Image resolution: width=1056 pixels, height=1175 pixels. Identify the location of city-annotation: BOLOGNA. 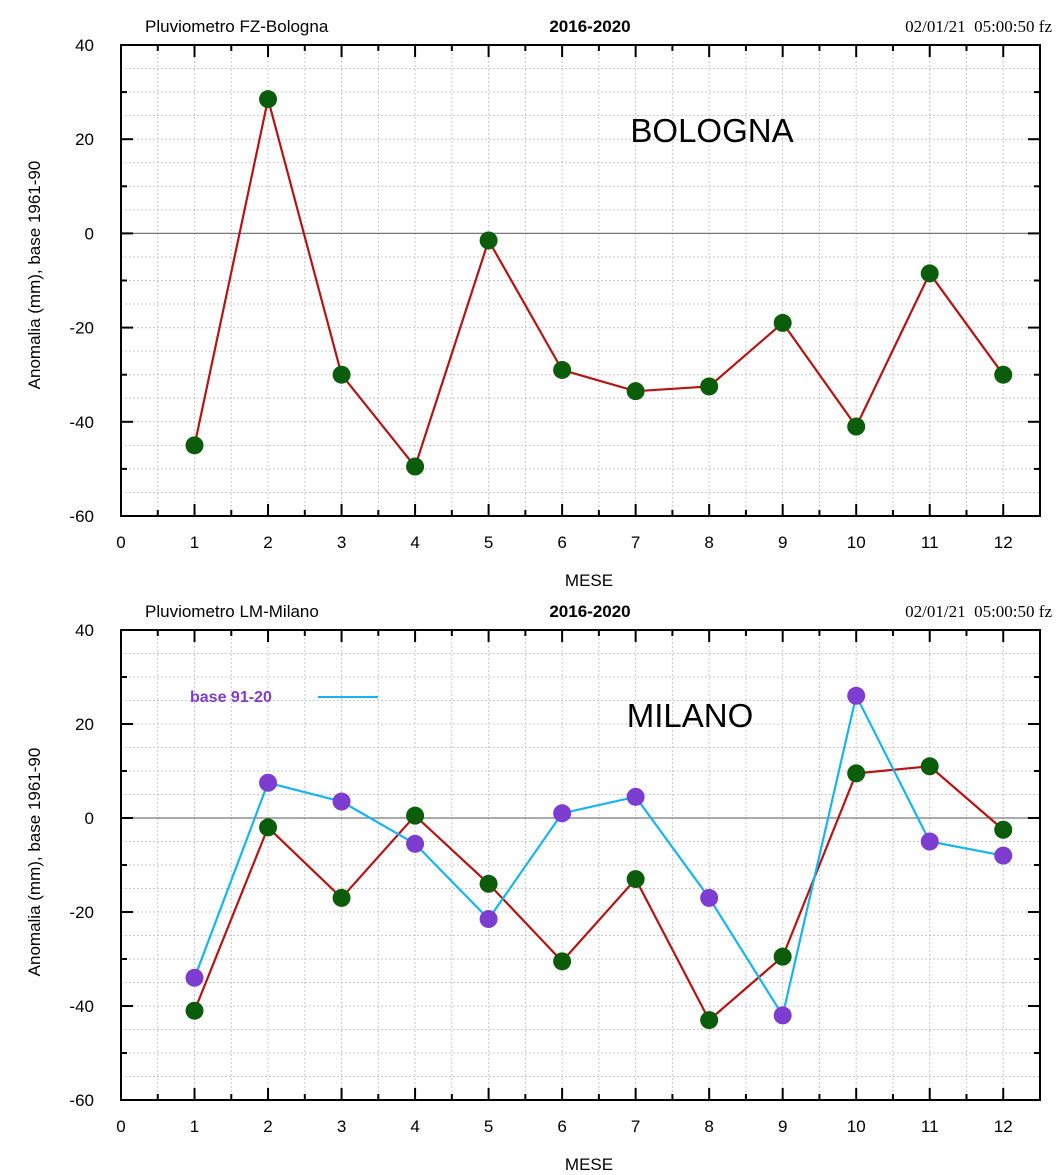
(711, 130).